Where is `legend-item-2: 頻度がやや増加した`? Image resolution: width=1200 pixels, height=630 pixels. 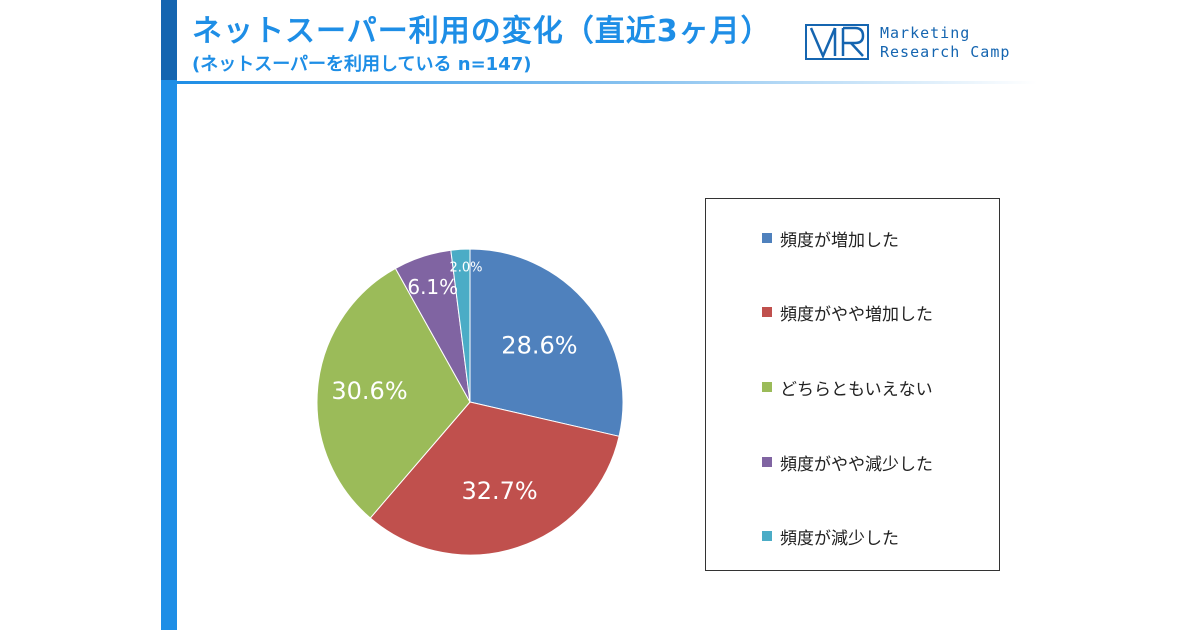 legend-item-2: 頻度がやや増加した is located at coordinates (847, 312).